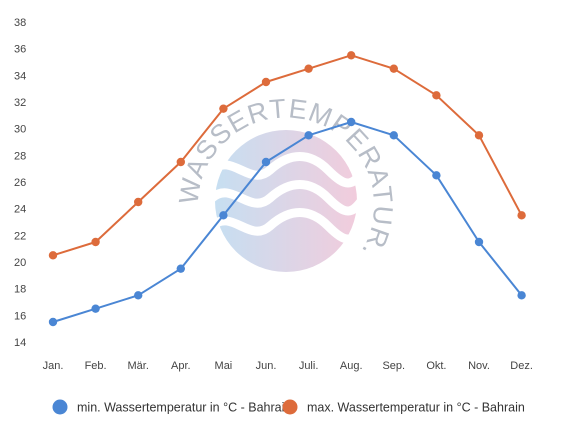 This screenshot has width=566, height=432. What do you see at coordinates (20, 130) in the screenshot?
I see `y-tick-label: 30` at bounding box center [20, 130].